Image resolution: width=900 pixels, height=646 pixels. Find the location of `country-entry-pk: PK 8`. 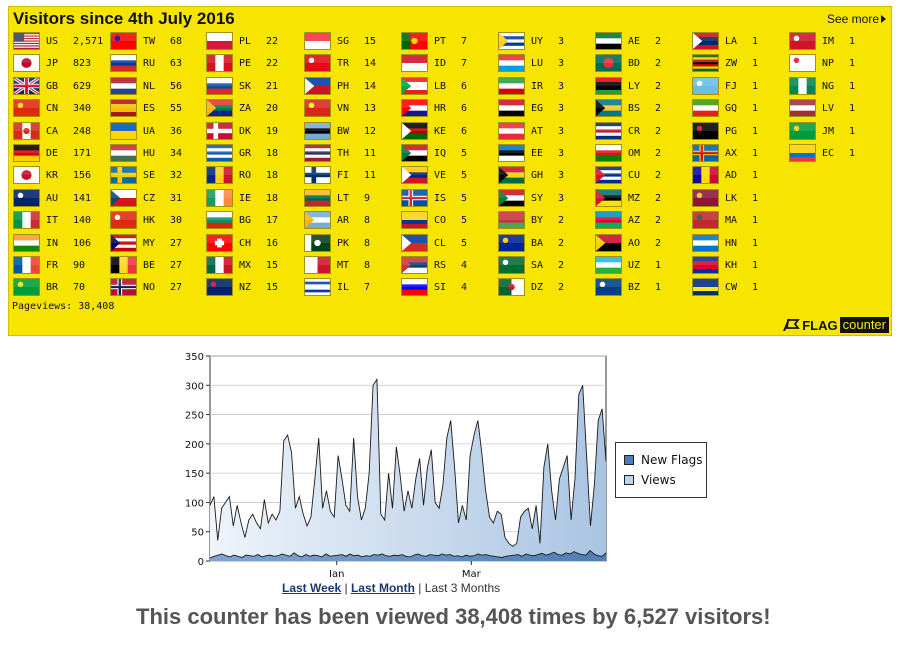

country-entry-pk: PK 8 is located at coordinates (352, 244).